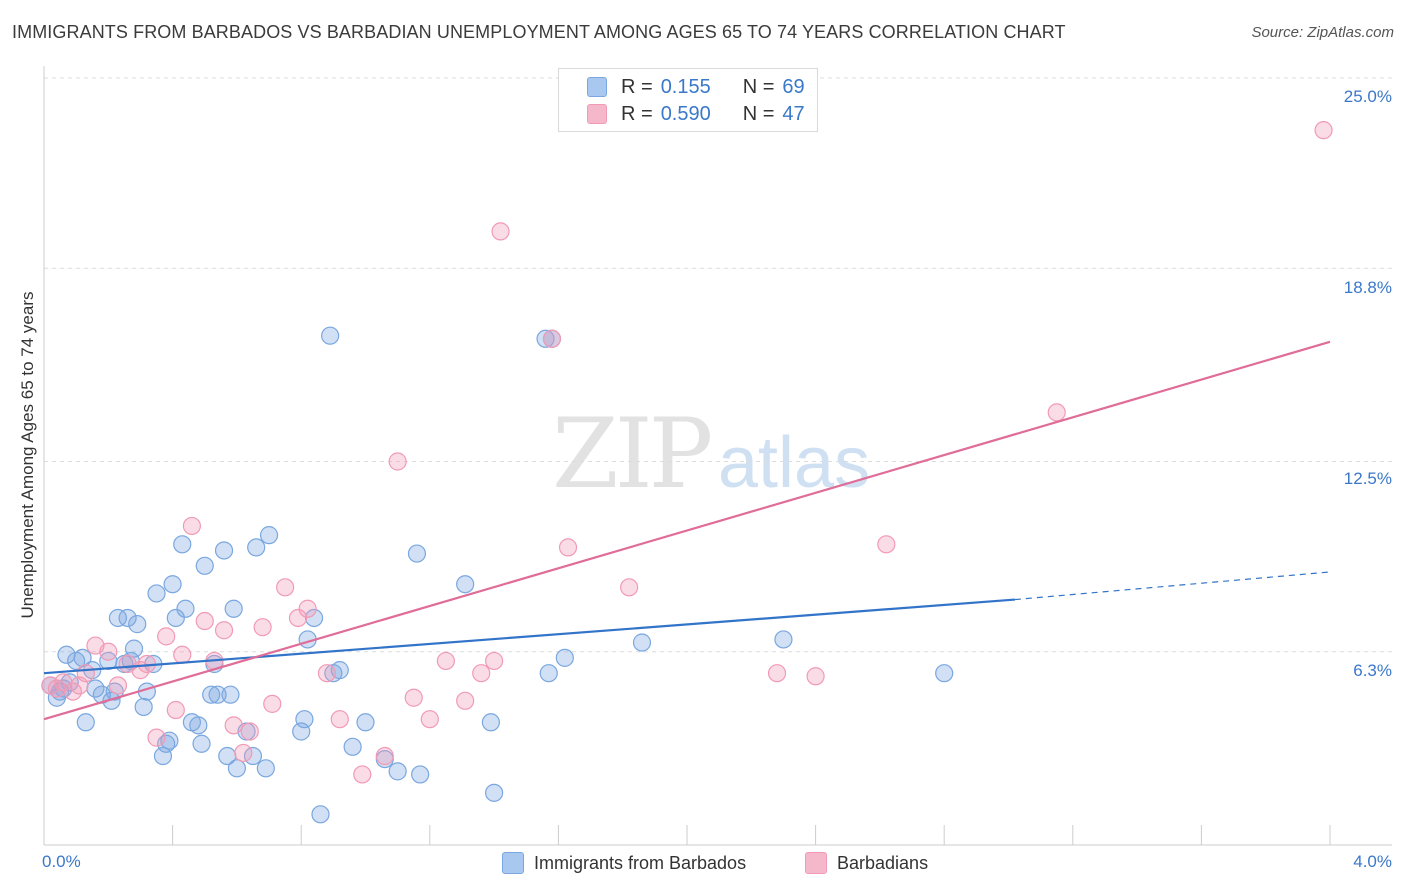  I want to click on watermark-atlas: atlas, so click(794, 463).